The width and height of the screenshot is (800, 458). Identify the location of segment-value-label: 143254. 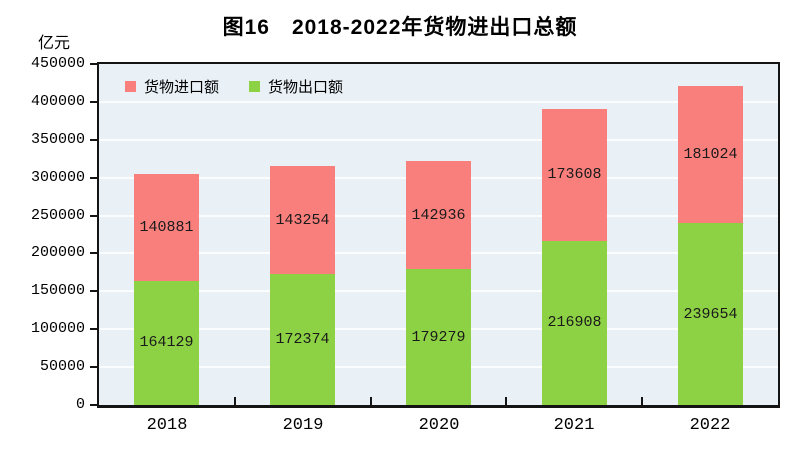
(302, 220).